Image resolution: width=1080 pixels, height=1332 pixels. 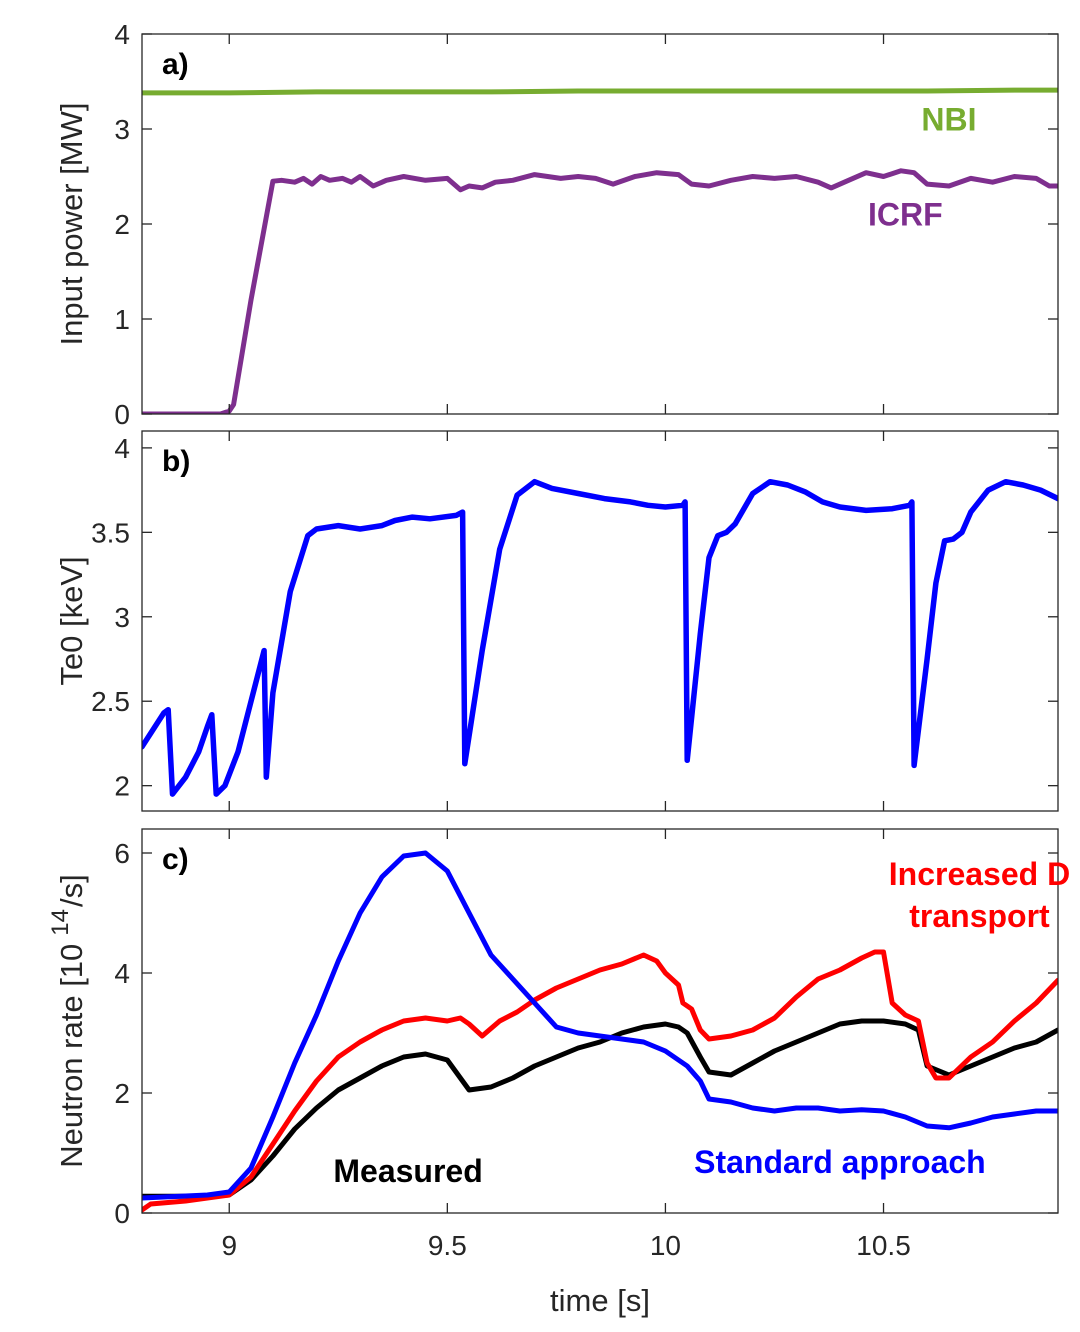 I want to click on panel-c-xtick-label: 10.5, so click(x=883, y=1245).